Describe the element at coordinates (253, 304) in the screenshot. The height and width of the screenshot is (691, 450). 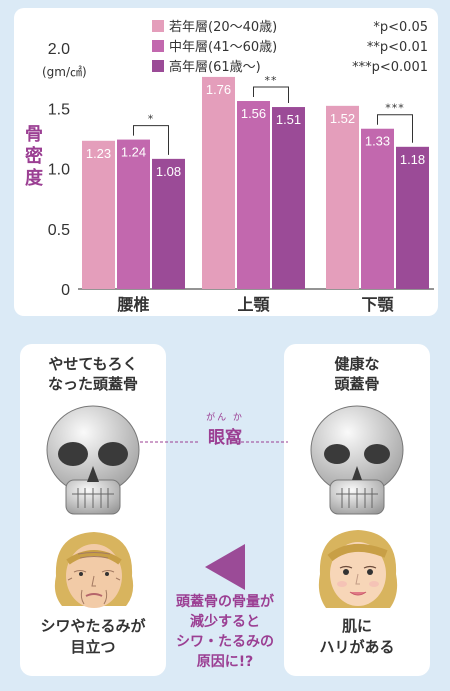
I see `x-category-label: 上顎` at that location.